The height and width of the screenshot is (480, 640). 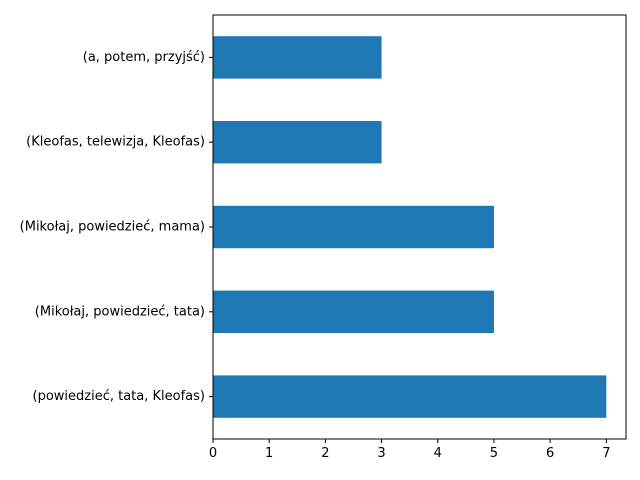 What do you see at coordinates (550, 453) in the screenshot?
I see `x-tick-label: 6` at bounding box center [550, 453].